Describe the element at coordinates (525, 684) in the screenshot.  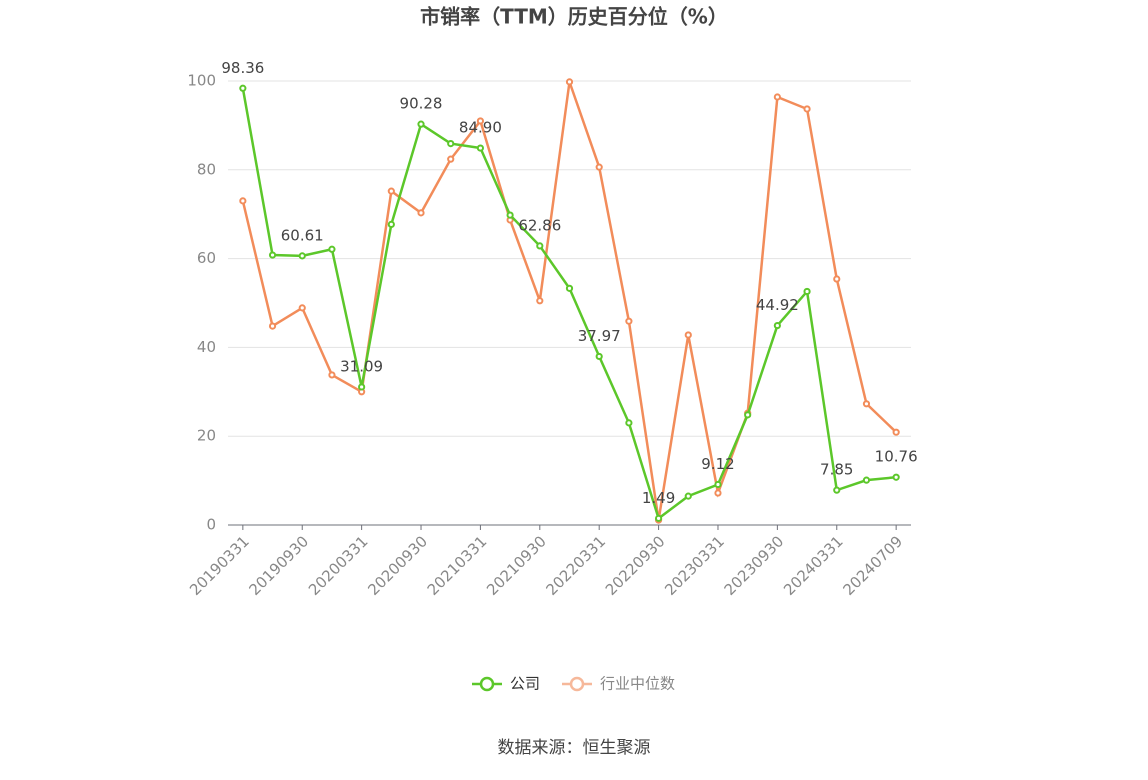
I see `legend-label: 公司` at that location.